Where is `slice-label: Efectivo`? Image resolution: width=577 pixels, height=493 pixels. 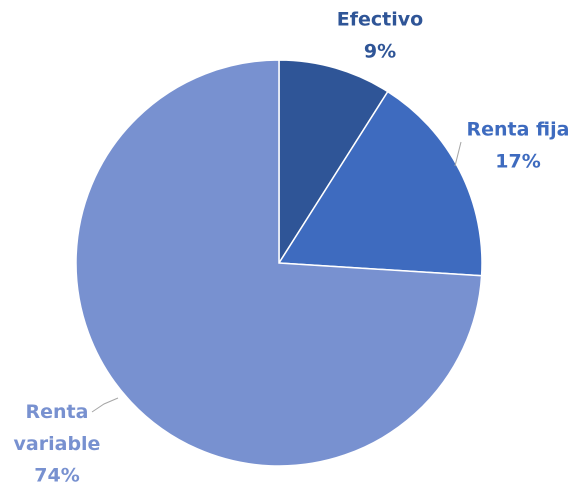
slice-label: Efectivo is located at coordinates (380, 20).